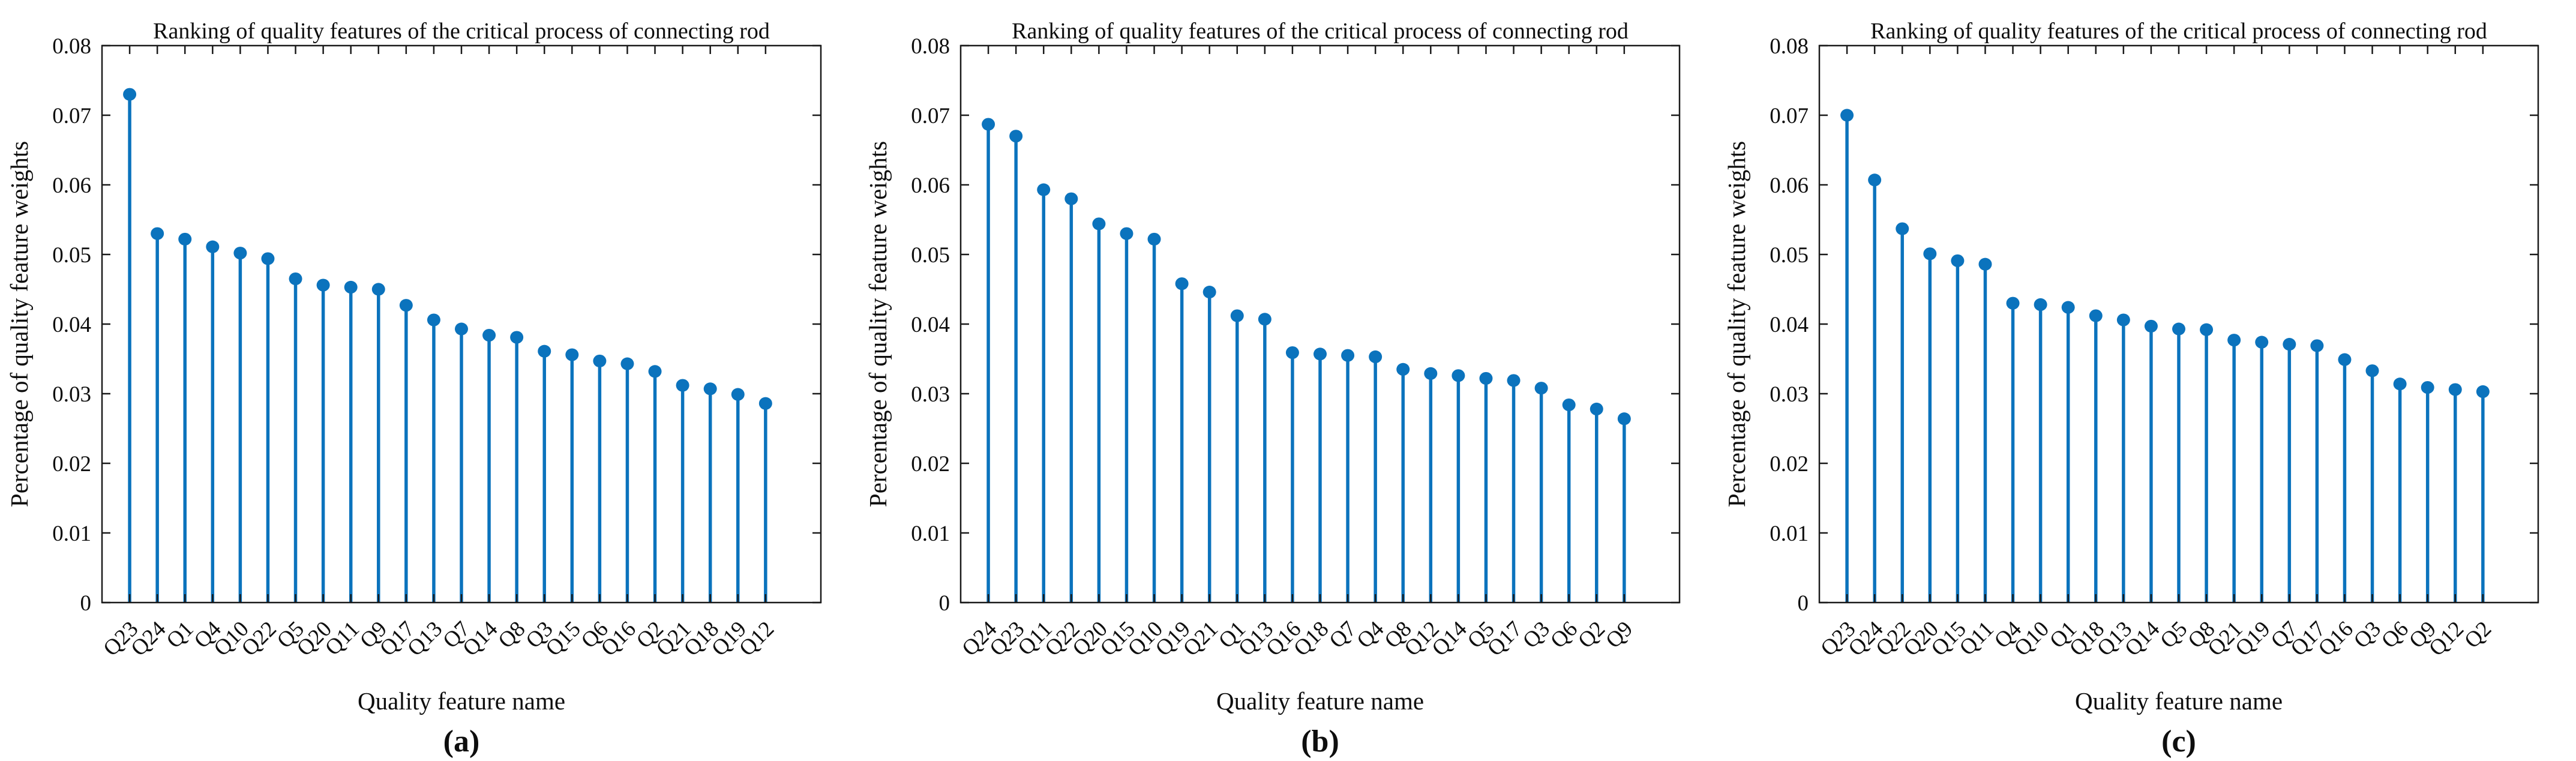  What do you see at coordinates (461, 742) in the screenshot?
I see `panel-caption: (a)` at bounding box center [461, 742].